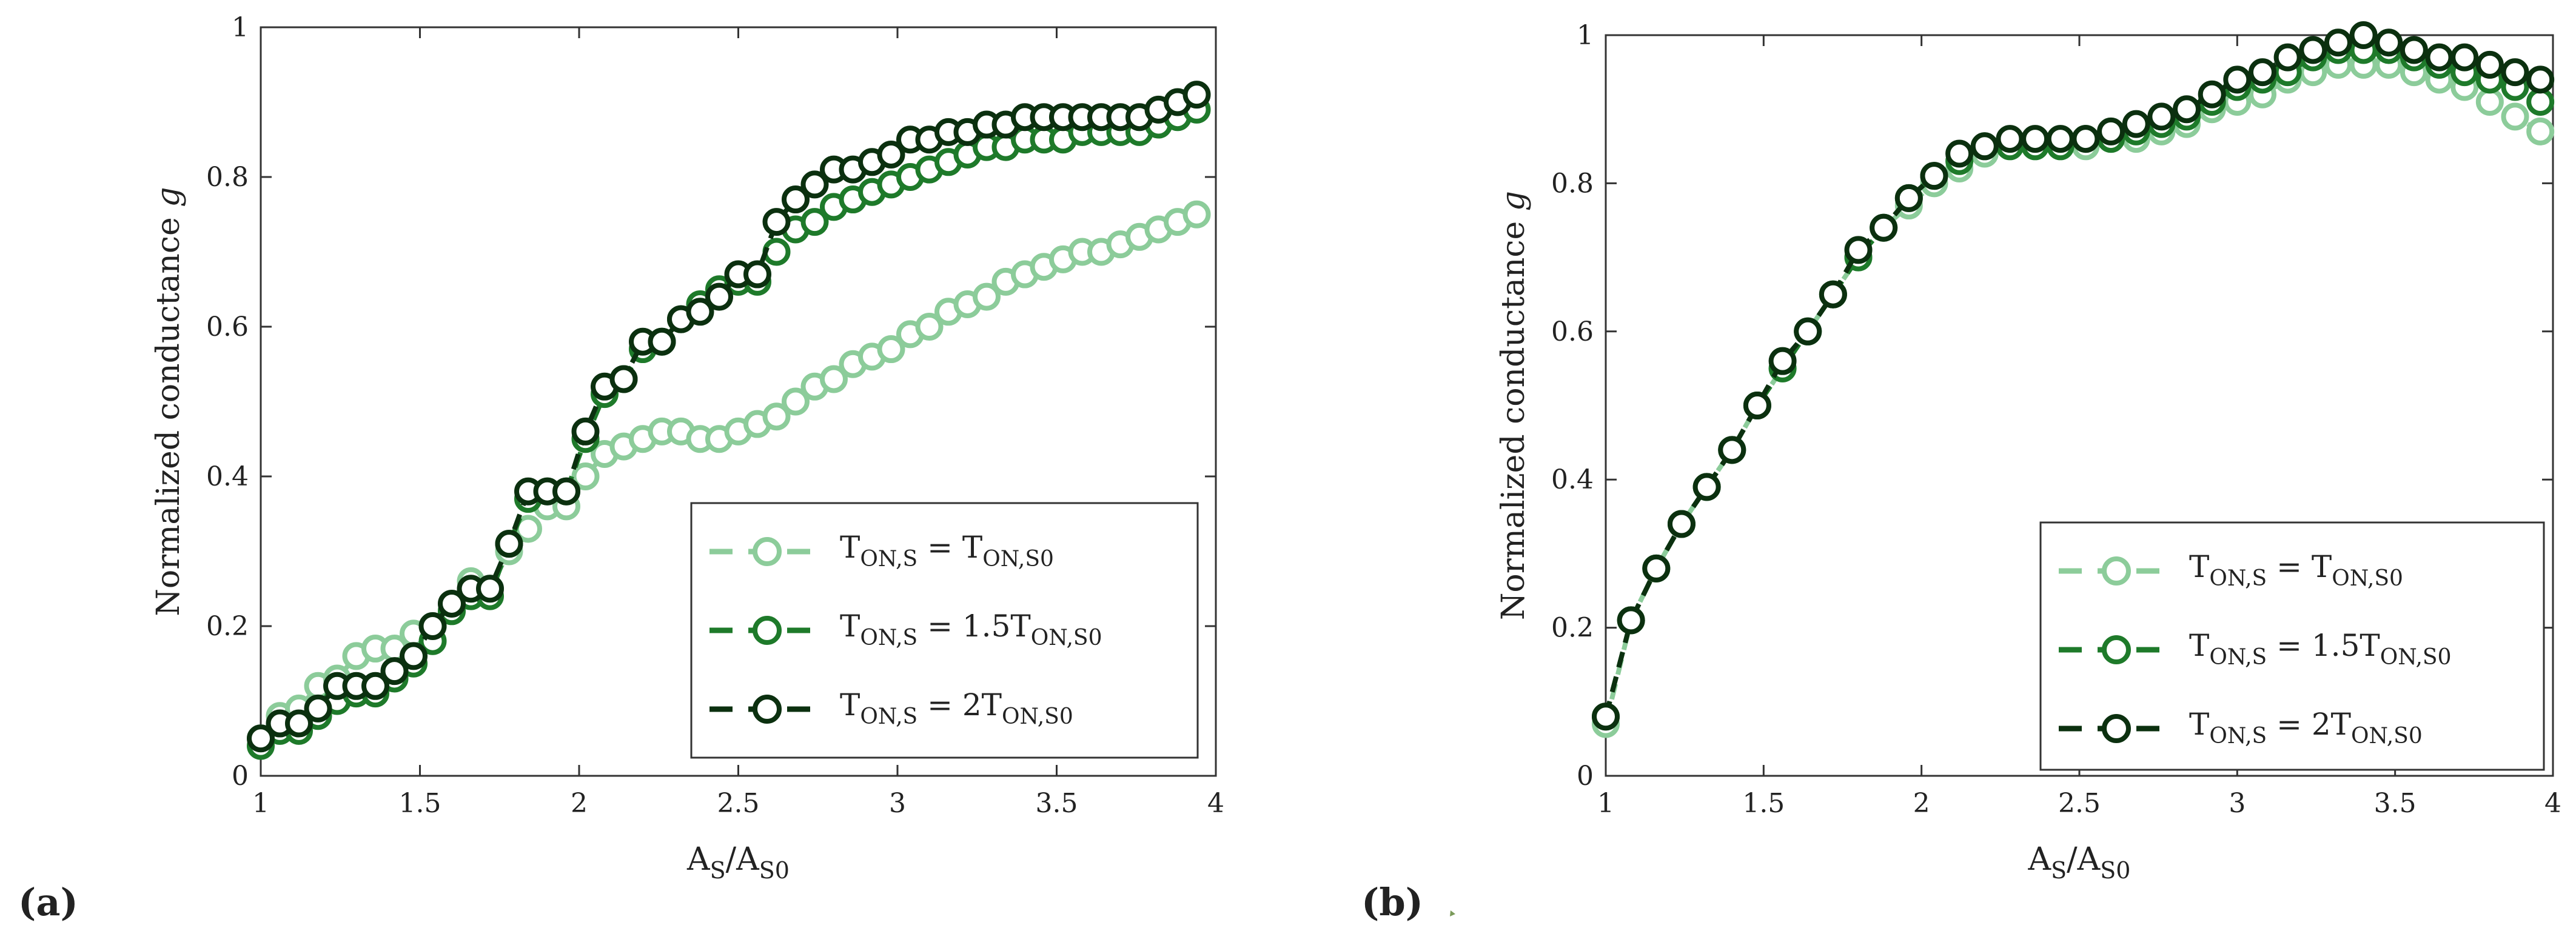  Describe the element at coordinates (1572, 331) in the screenshot. I see `y-tick-label: 0.6` at that location.